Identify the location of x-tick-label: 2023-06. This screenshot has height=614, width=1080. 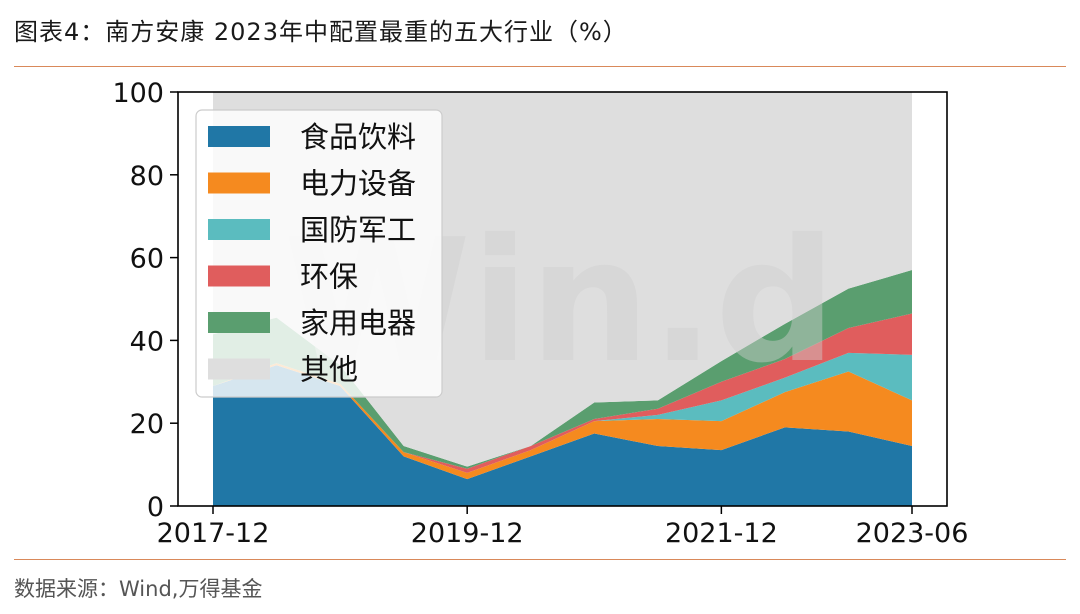
(912, 533).